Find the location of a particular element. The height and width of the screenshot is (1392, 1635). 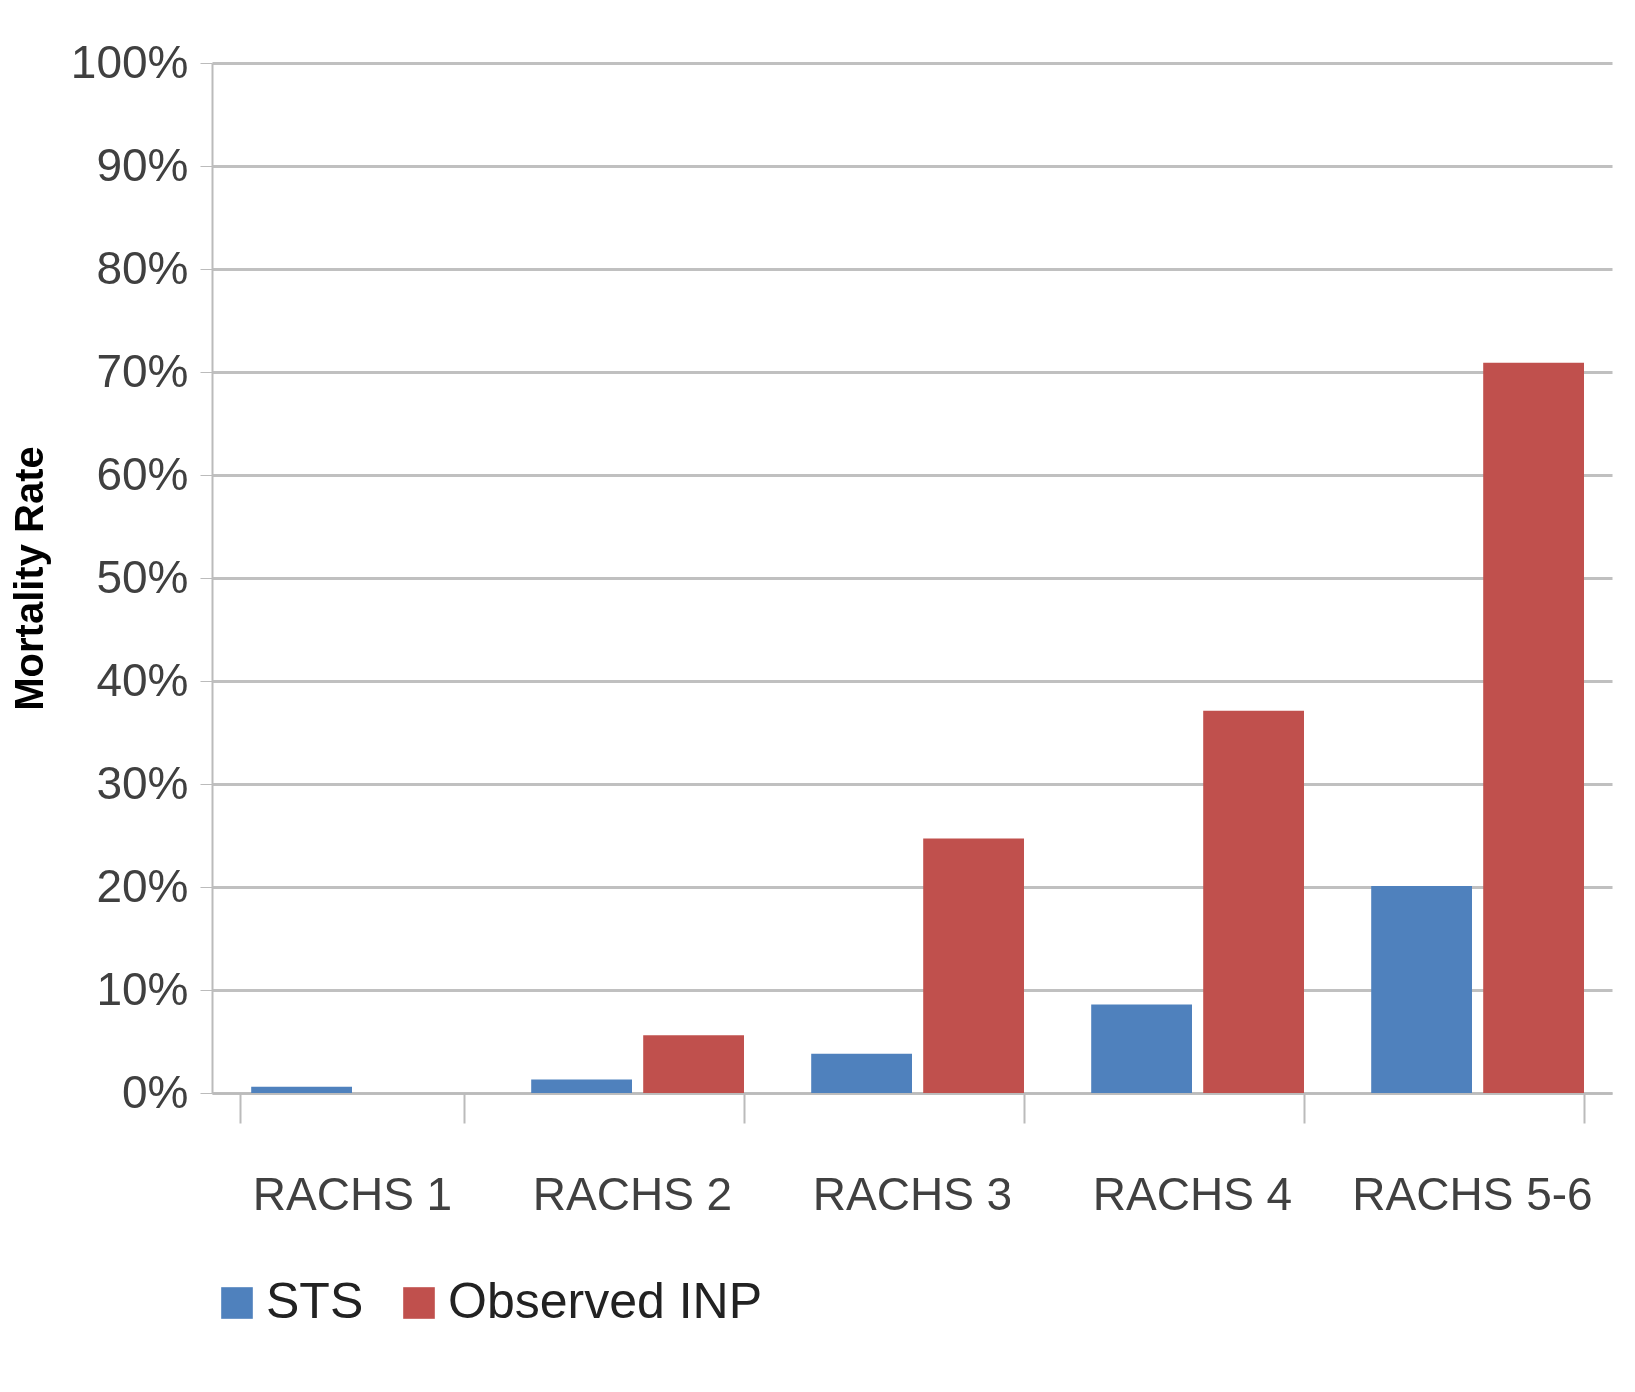

y-tick-label: 100% is located at coordinates (129, 61).